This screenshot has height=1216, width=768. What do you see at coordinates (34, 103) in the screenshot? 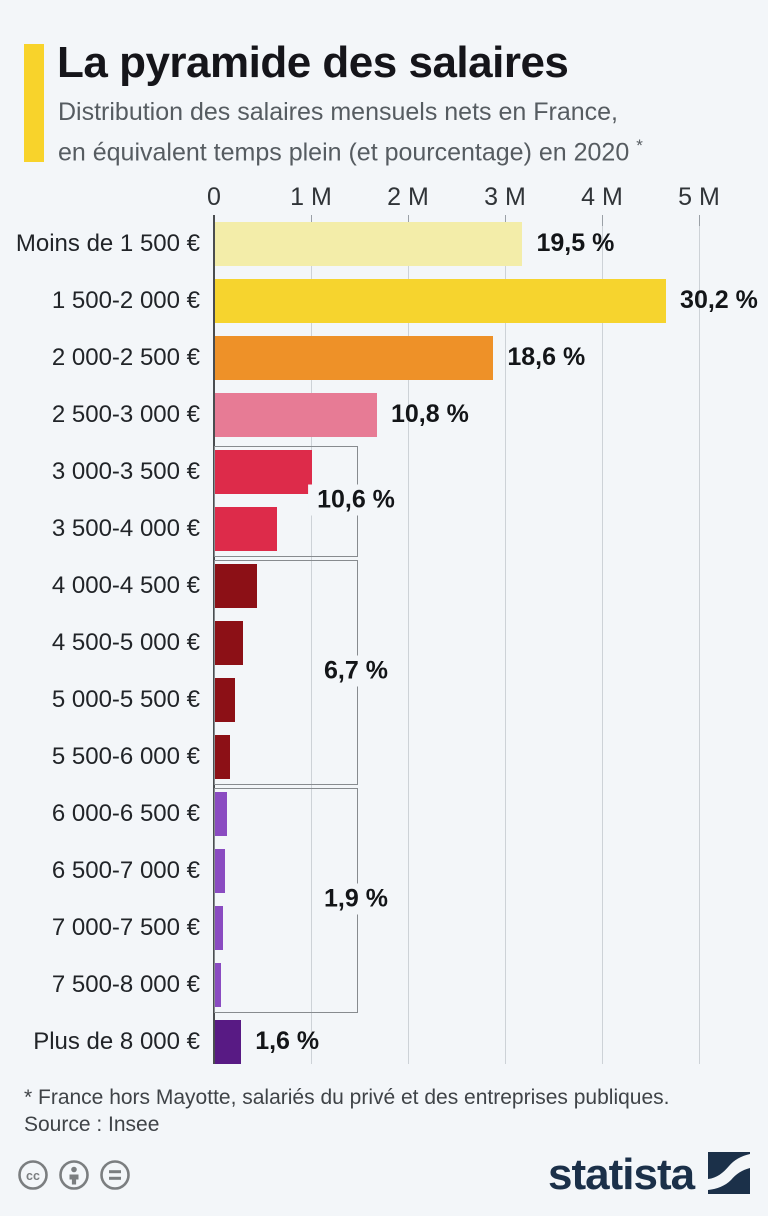
I see `accent-bar` at bounding box center [34, 103].